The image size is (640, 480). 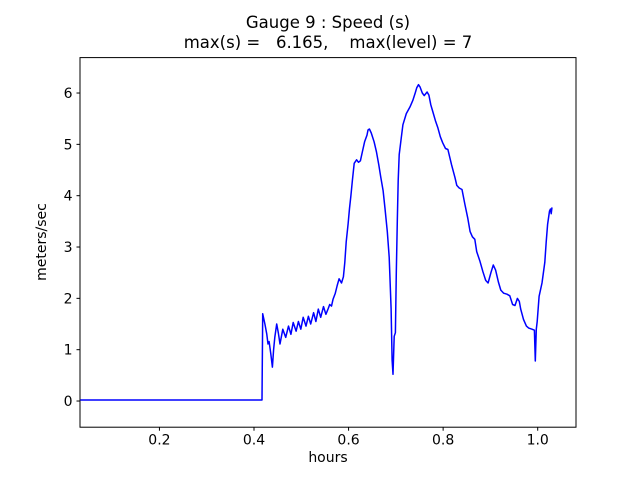 What do you see at coordinates (328, 22) in the screenshot?
I see `chart-title: Gauge 9 : Speed (s)` at bounding box center [328, 22].